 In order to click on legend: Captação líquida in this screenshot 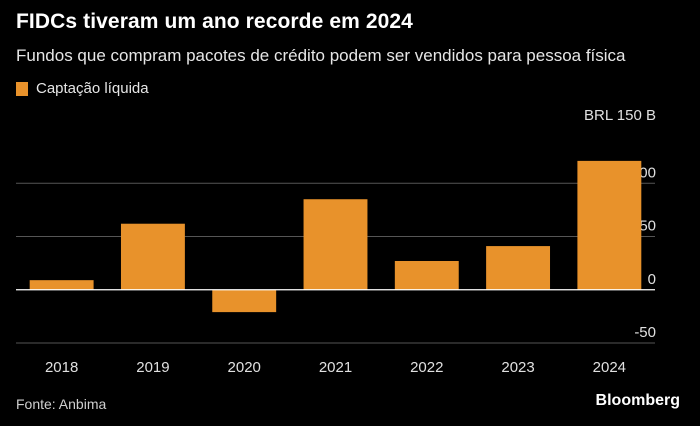, I will do `click(82, 88)`.